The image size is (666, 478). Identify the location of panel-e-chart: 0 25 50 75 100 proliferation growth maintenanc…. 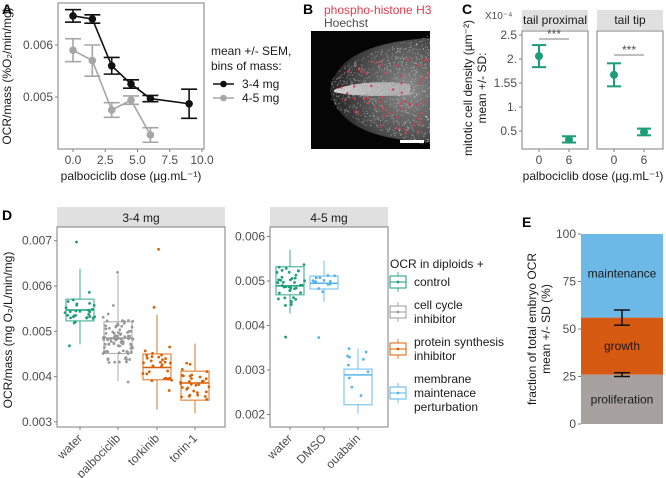
(594, 329).